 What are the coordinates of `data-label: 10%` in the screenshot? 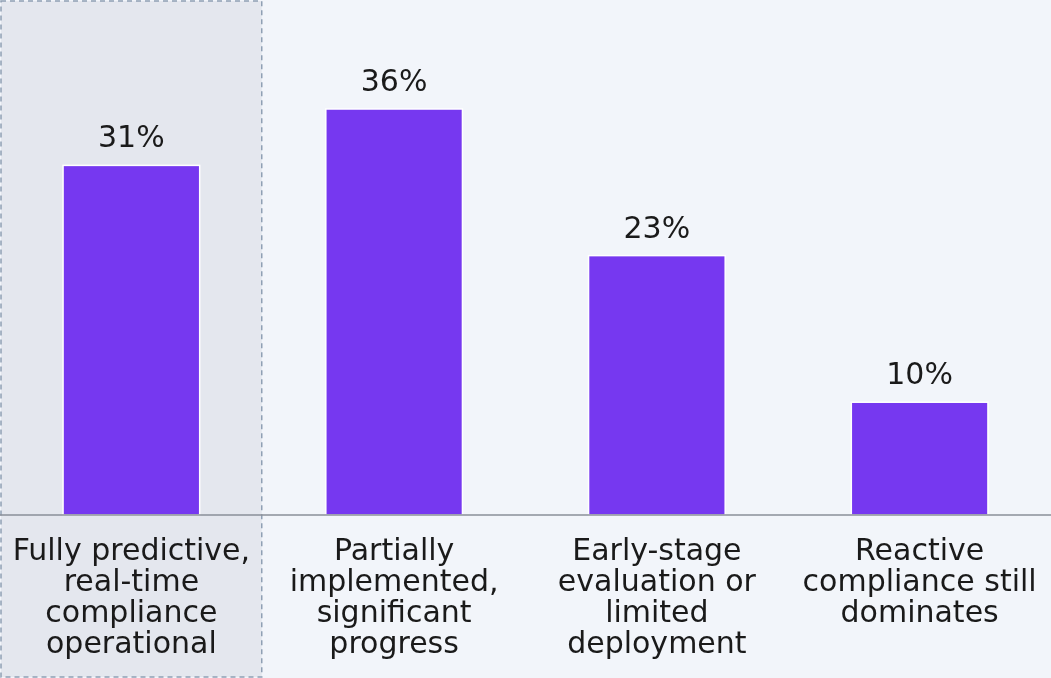 It's located at (919, 374).